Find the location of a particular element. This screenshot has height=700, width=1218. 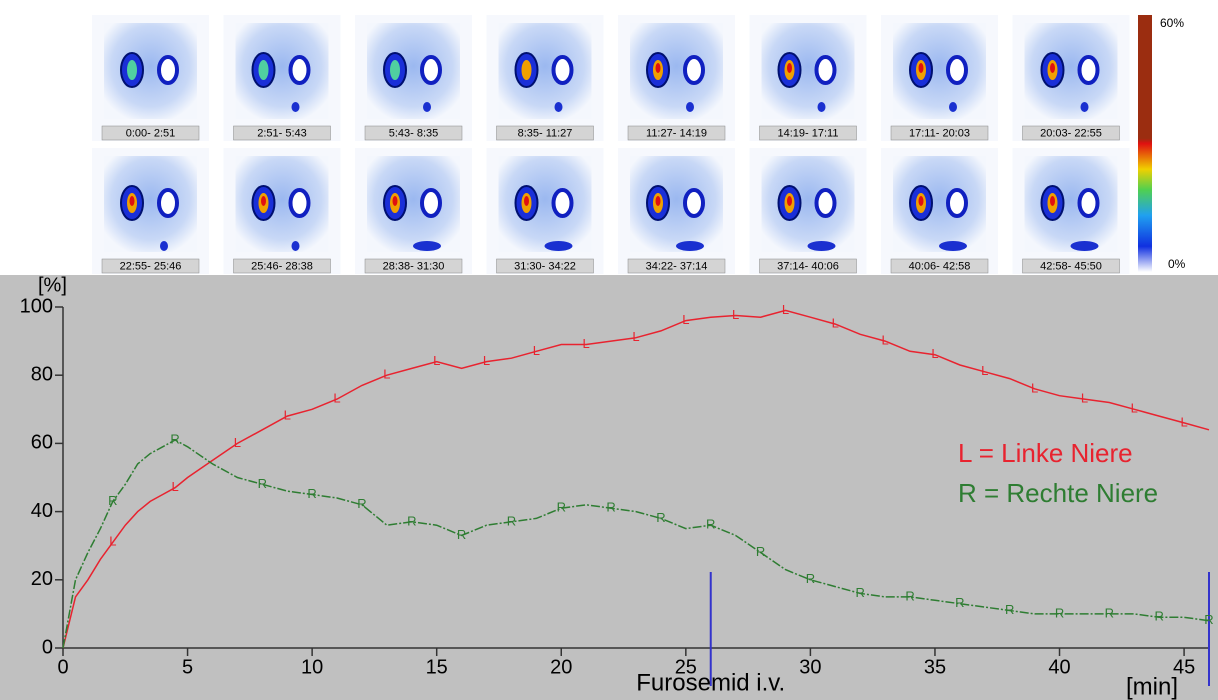

frame-label: 2:51- 5:43 is located at coordinates (282, 133).